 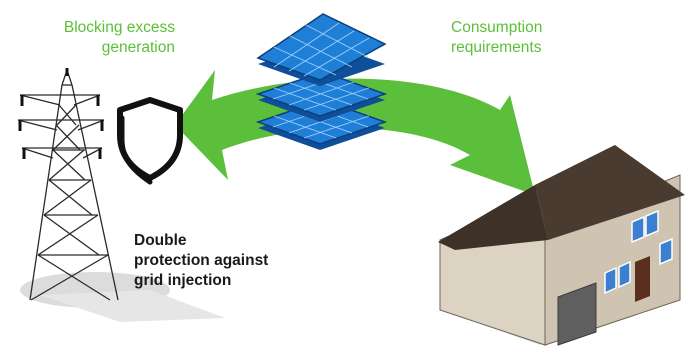 What do you see at coordinates (497, 27) in the screenshot?
I see `label-line: Consumption` at bounding box center [497, 27].